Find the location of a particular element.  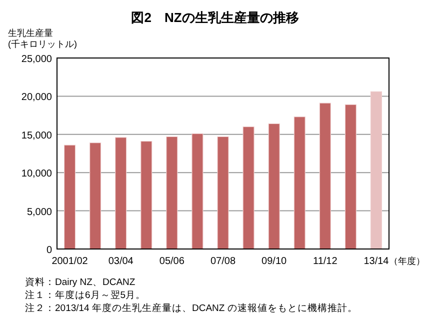

y-tick-label: 20,000 is located at coordinates (36, 98).